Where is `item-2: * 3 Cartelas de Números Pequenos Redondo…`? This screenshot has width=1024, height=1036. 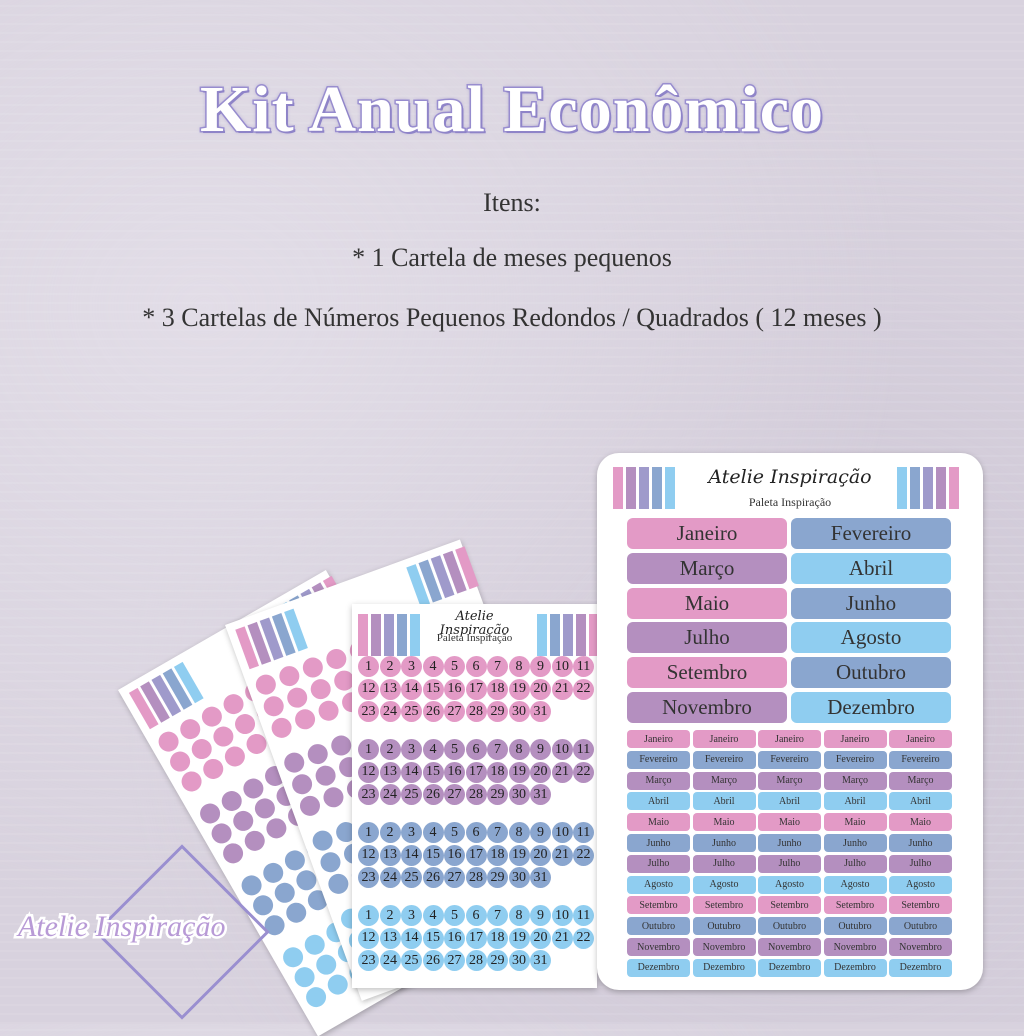
item-2: * 3 Cartelas de Números Pequenos Redondo… is located at coordinates (512, 317).